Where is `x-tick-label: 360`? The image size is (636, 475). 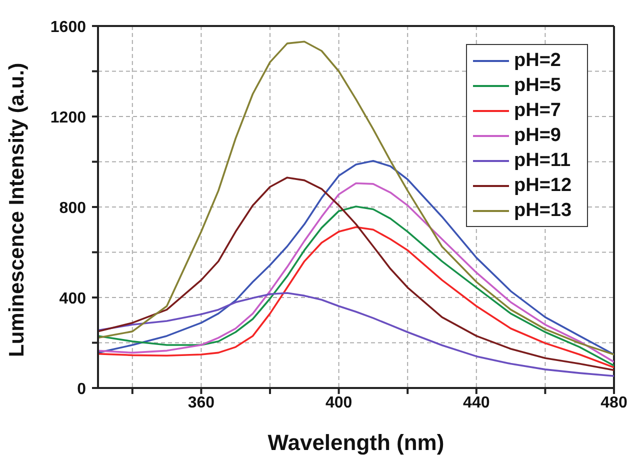 x-tick-label: 360 is located at coordinates (201, 403).